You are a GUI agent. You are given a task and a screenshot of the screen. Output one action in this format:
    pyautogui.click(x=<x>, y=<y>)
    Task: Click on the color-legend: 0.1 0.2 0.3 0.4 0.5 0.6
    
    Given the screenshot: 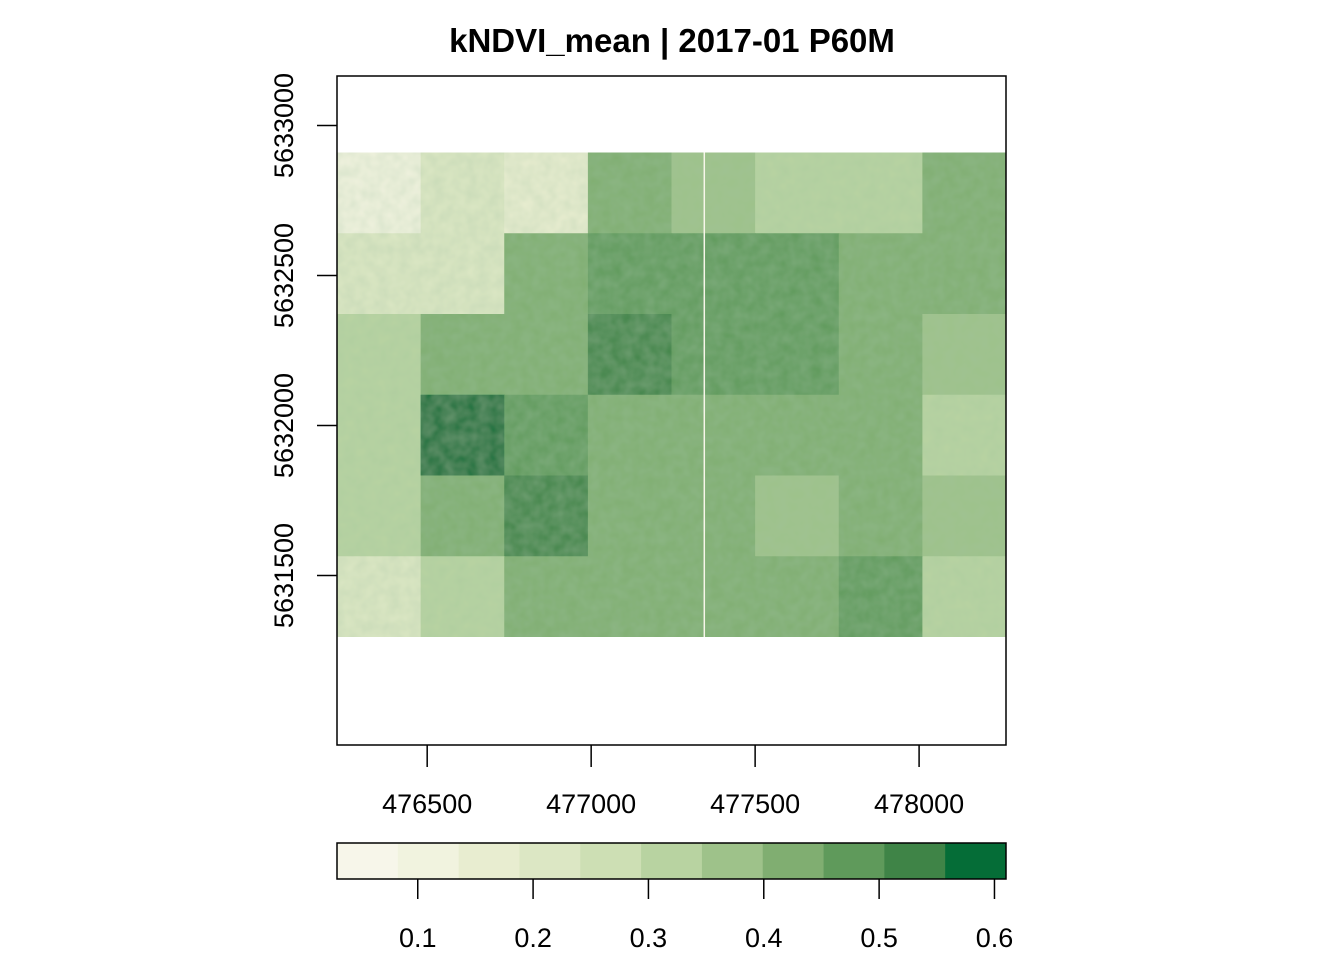 What is the action you would take?
    pyautogui.click(x=675, y=897)
    